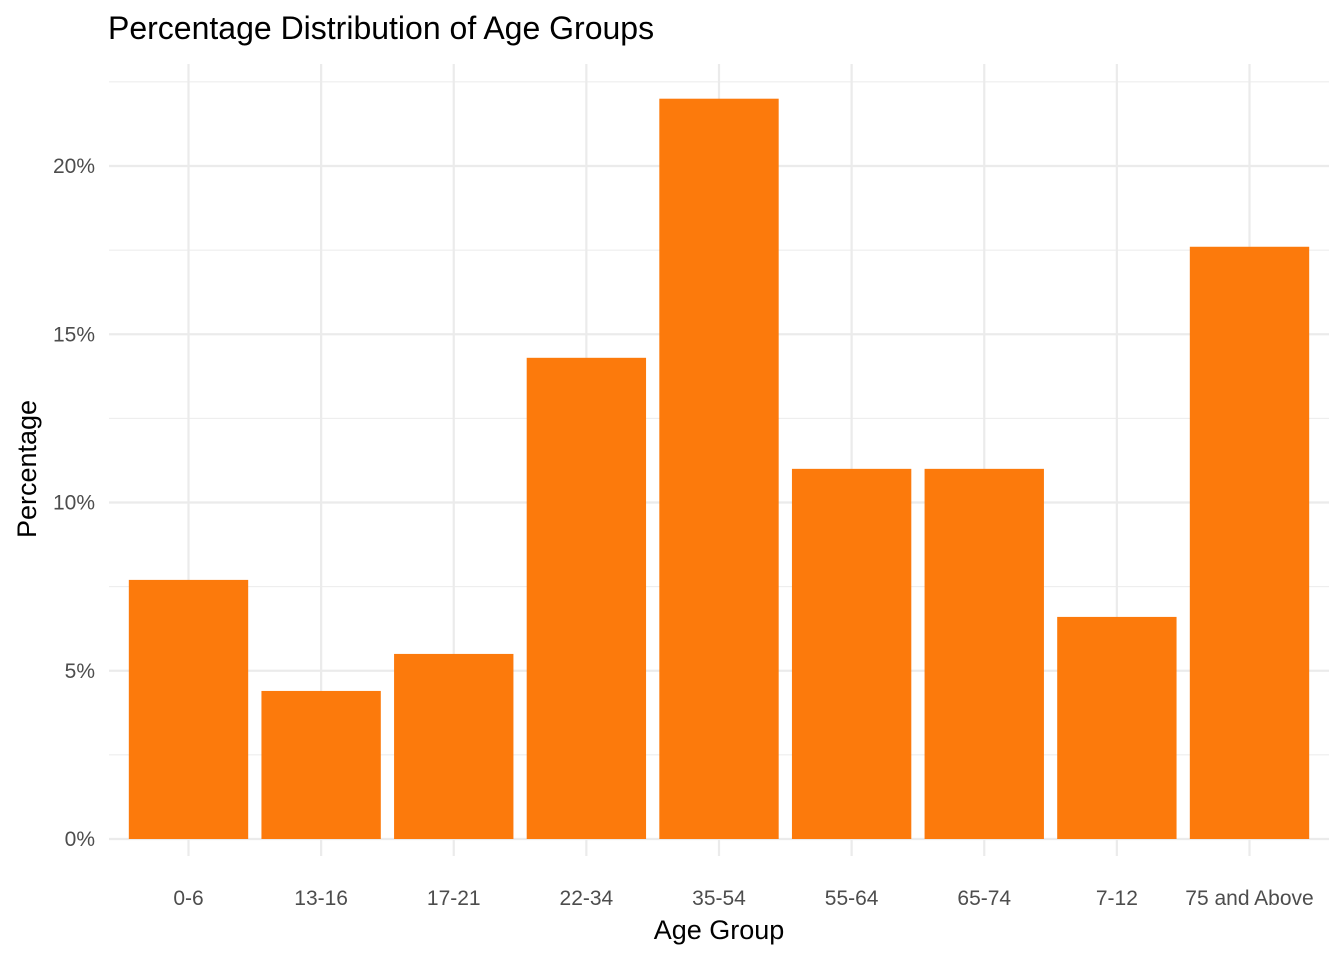  I want to click on x-tick-label: 55-64, so click(852, 898).